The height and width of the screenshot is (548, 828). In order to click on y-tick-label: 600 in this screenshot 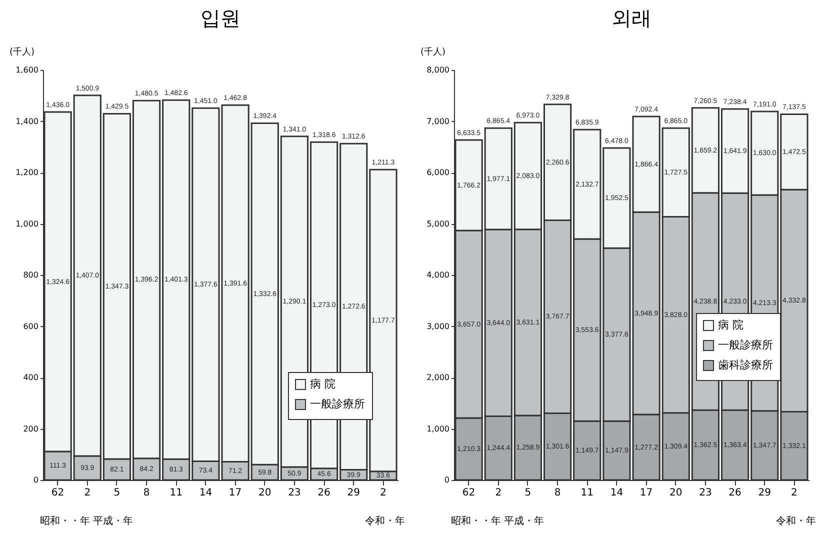, I will do `click(30, 326)`.